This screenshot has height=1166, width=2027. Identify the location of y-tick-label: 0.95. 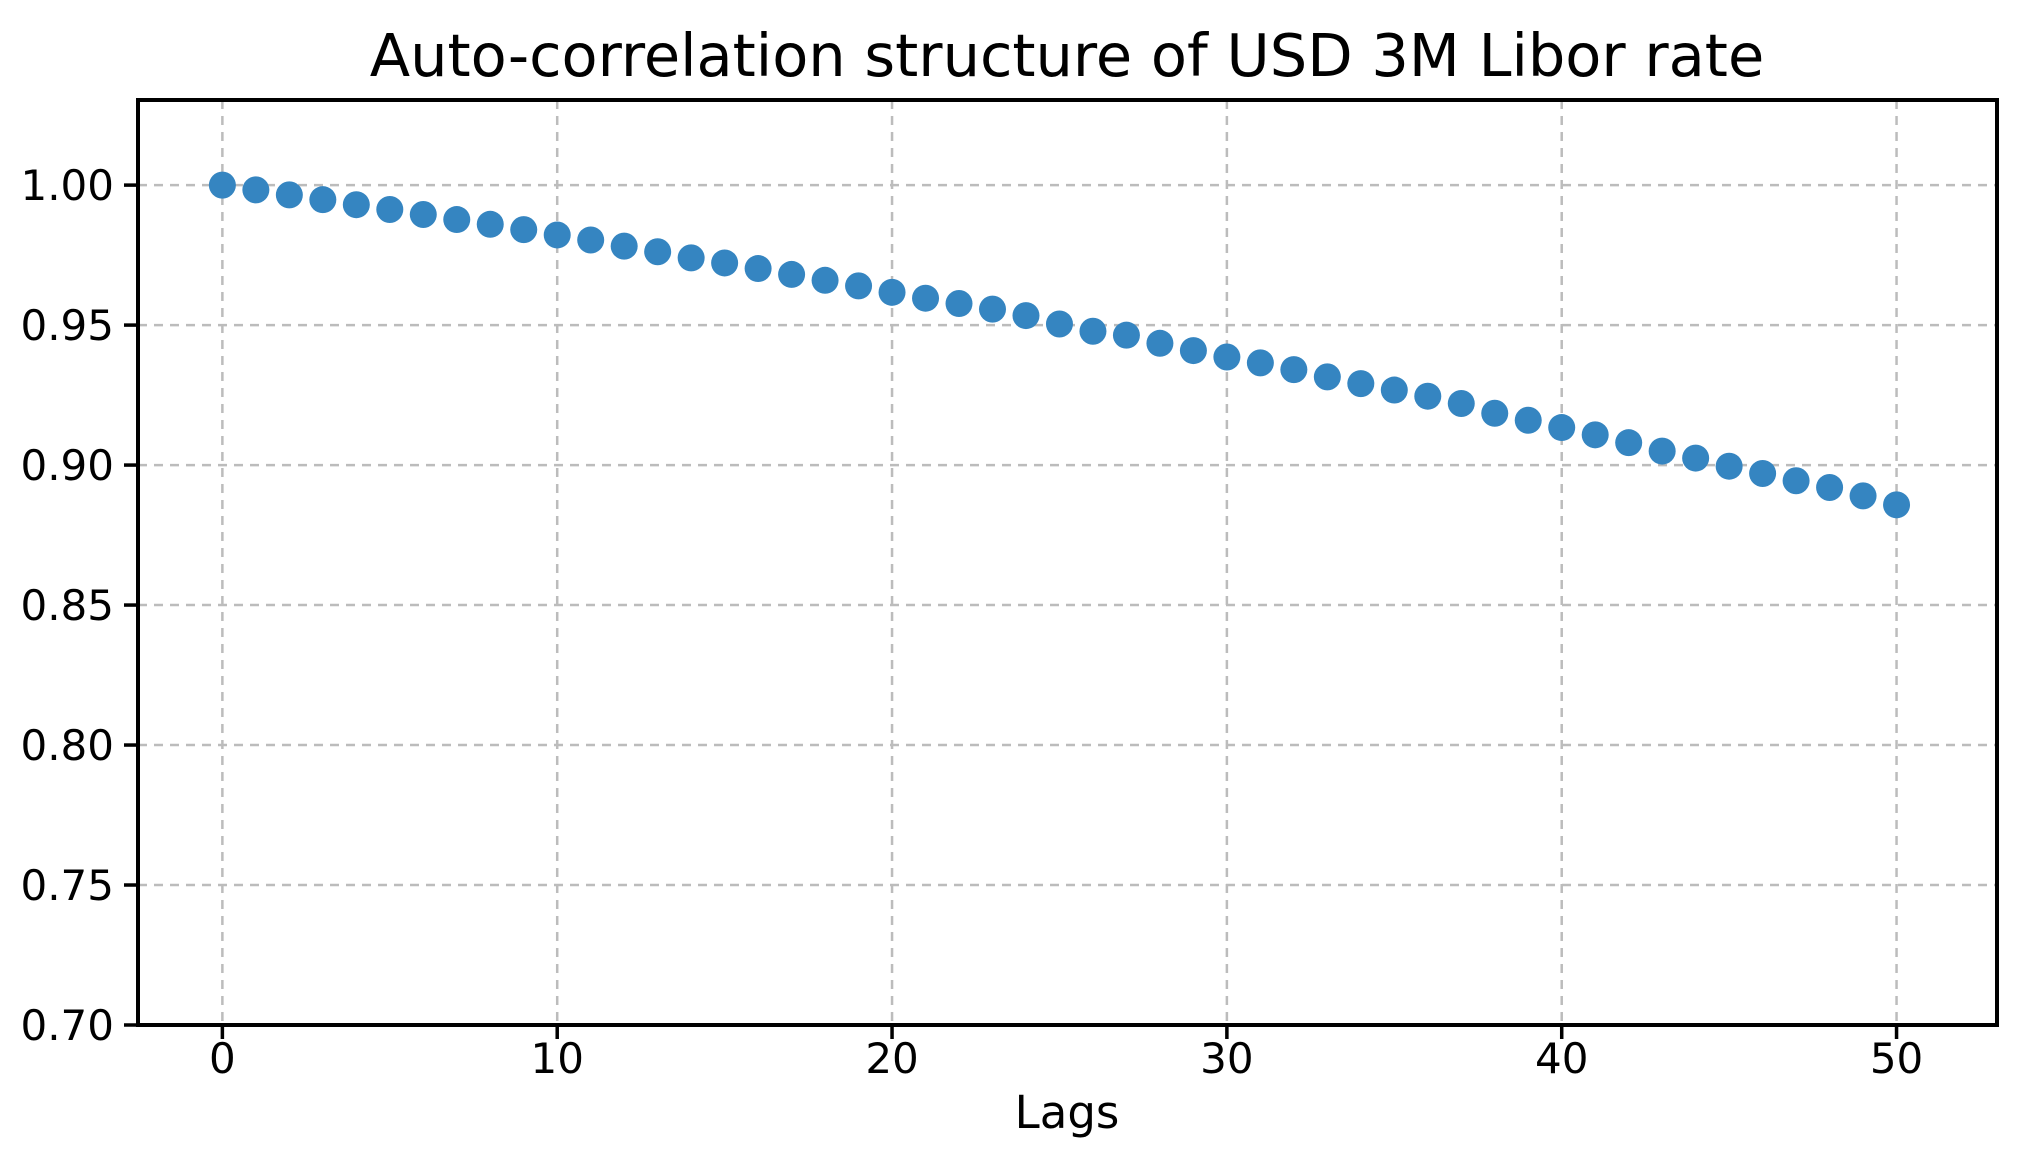
(67, 325).